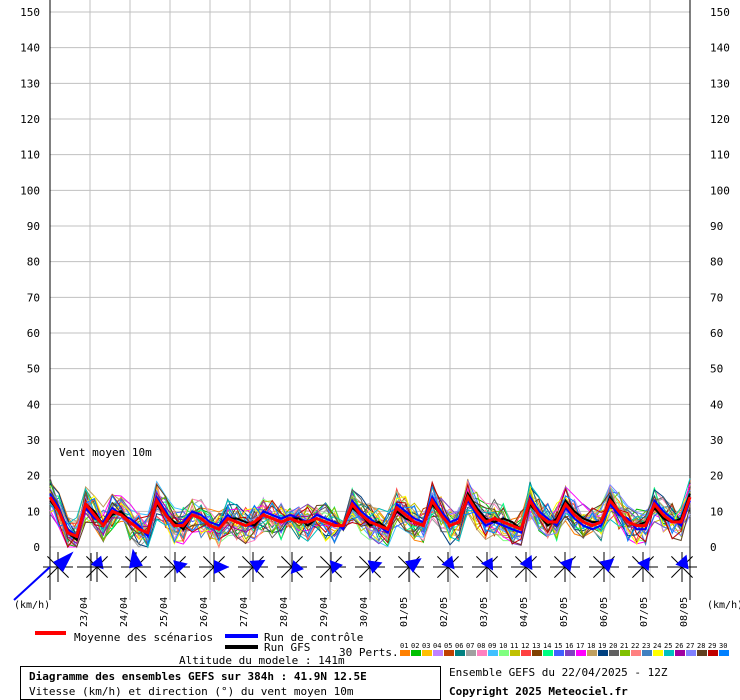 The image size is (740, 700). What do you see at coordinates (720, 155) in the screenshot?
I see `y-tick-right: 110` at bounding box center [720, 155].